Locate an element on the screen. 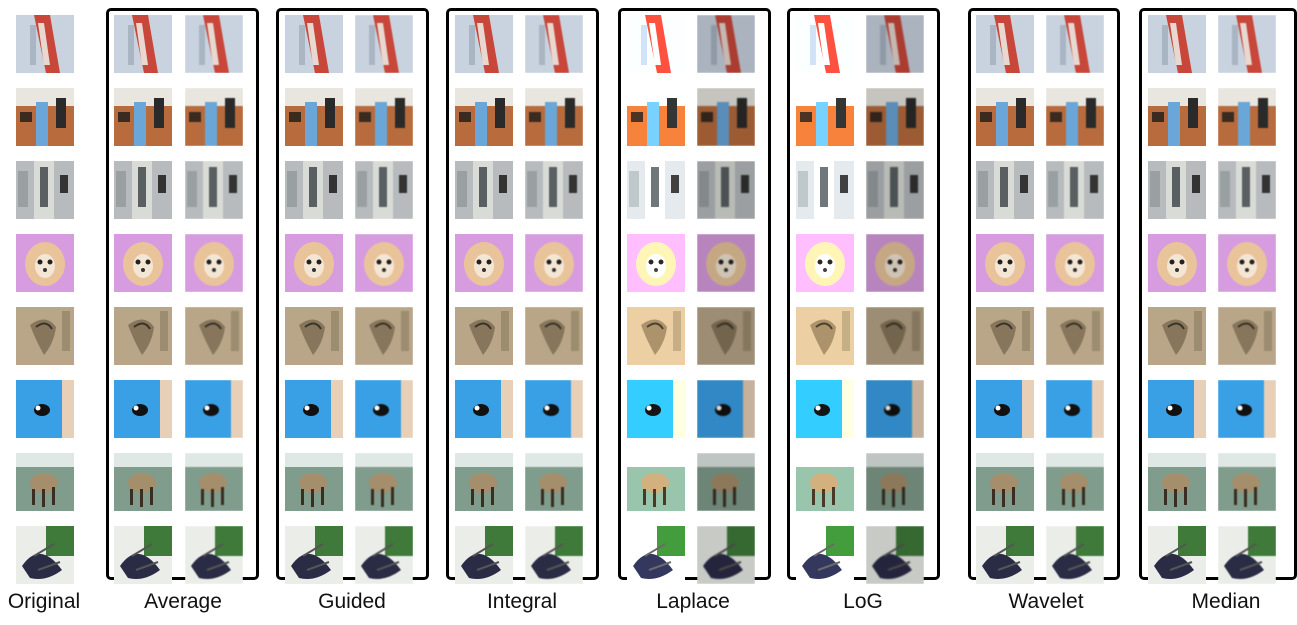 The image size is (1297, 625). column-label: Original is located at coordinates (44, 601).